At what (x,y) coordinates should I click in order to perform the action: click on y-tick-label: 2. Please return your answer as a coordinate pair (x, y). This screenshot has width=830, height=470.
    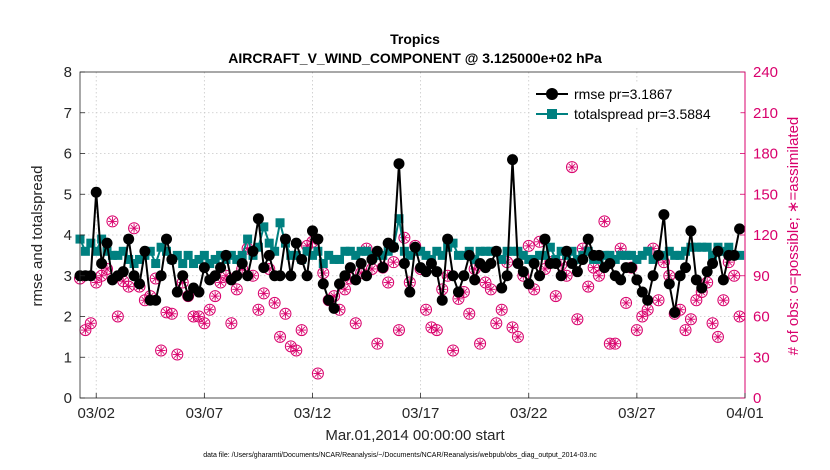
    Looking at the image, I should click on (68, 317).